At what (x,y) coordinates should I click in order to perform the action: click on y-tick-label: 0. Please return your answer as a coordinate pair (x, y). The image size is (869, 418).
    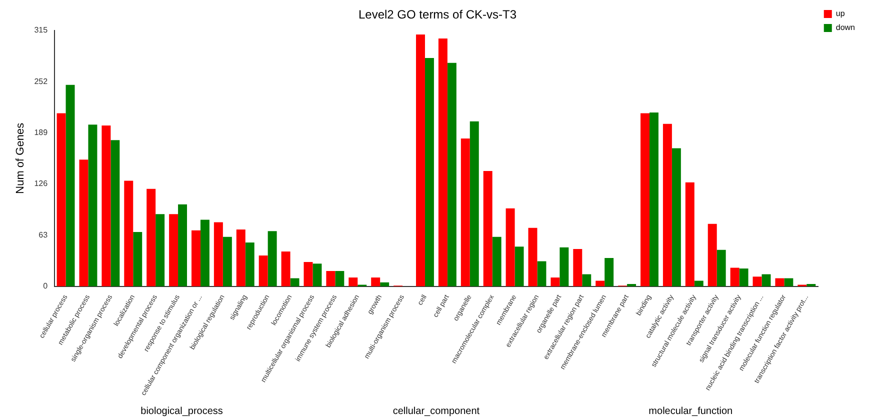
    Looking at the image, I should click on (45, 286).